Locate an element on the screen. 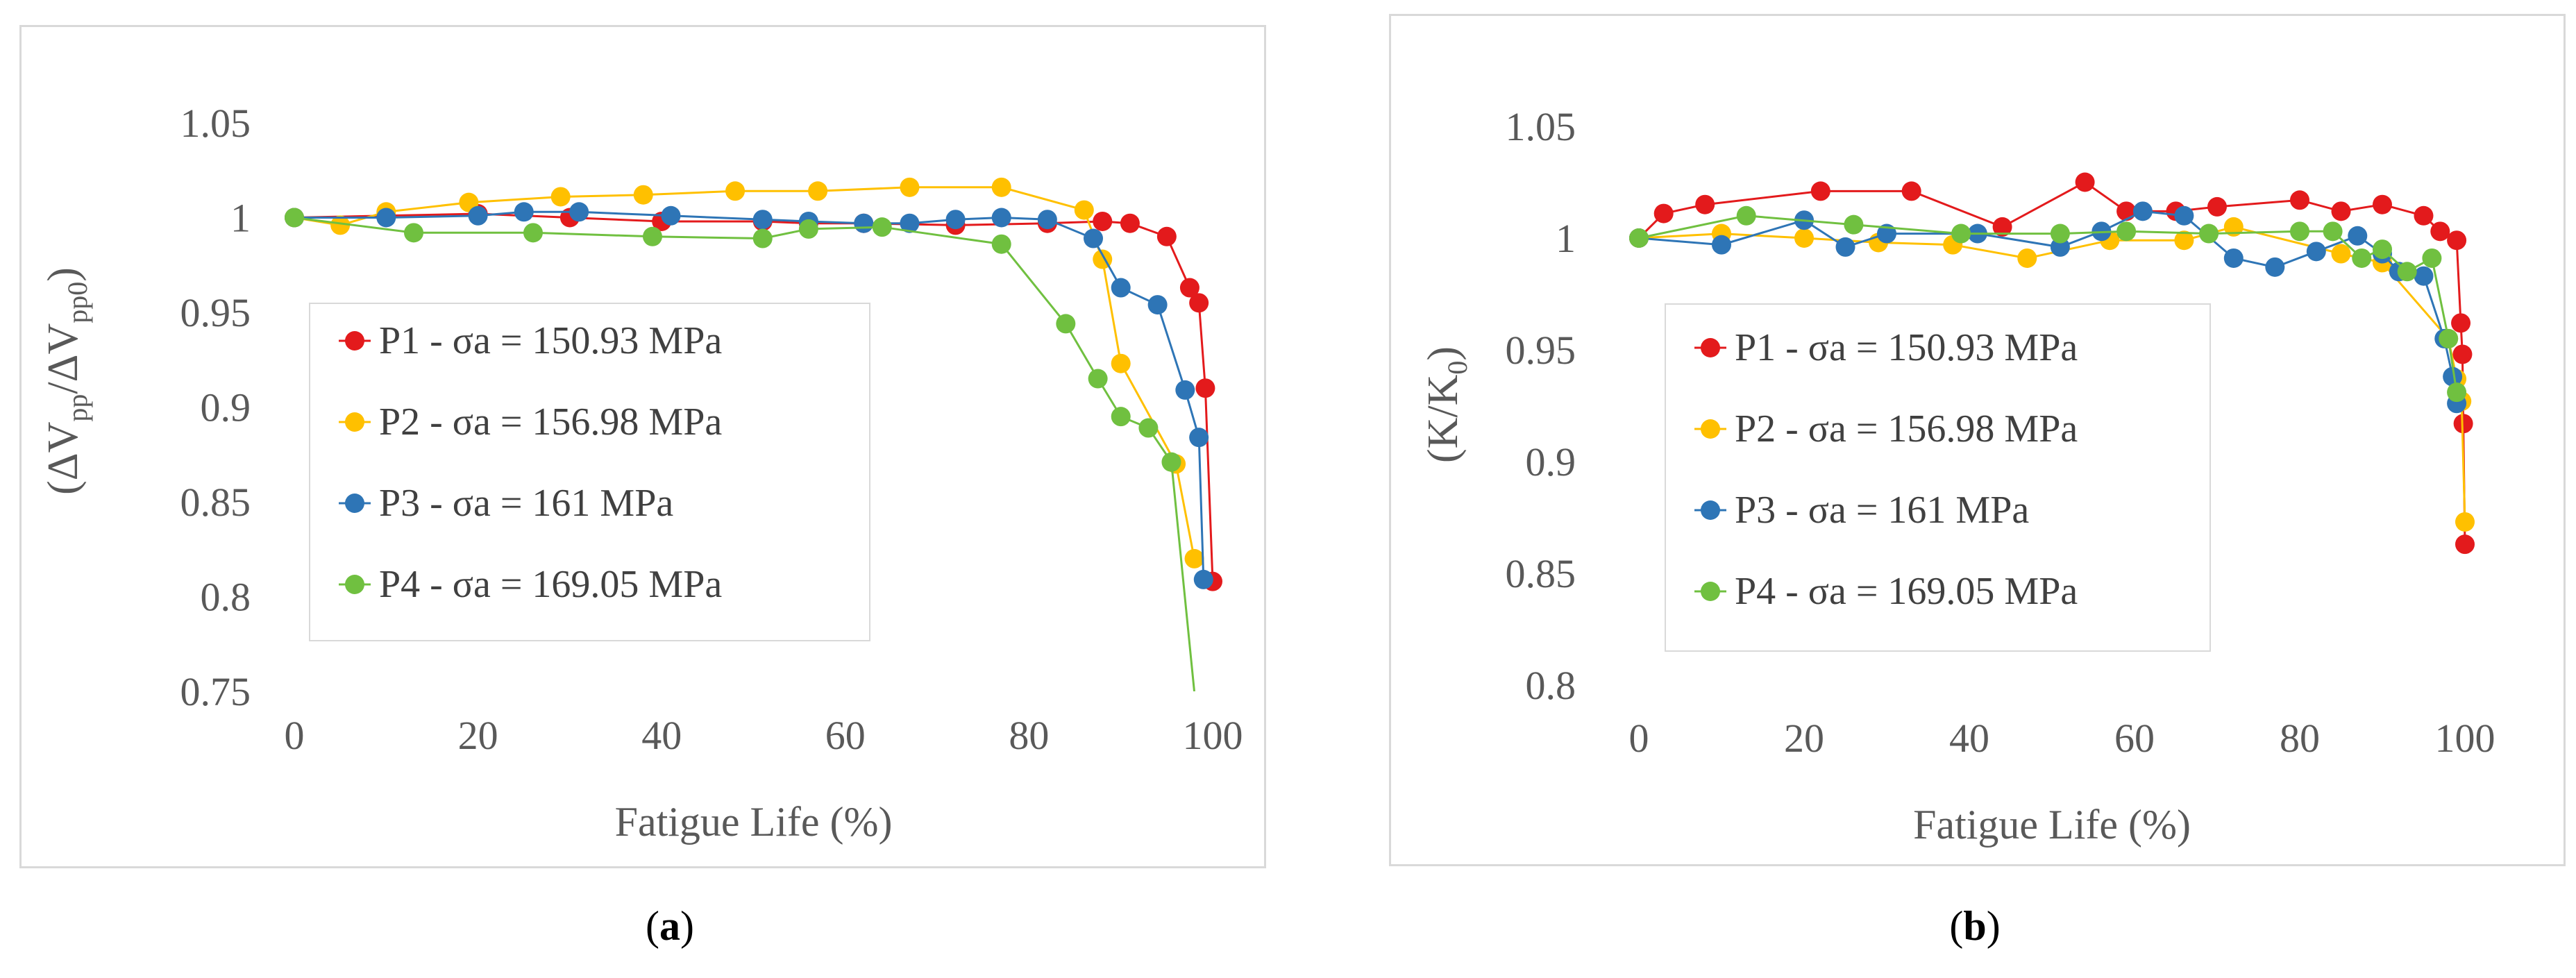 The width and height of the screenshot is (2576, 978). x-axis-title: Fatigue Life (%) is located at coordinates (2052, 825).